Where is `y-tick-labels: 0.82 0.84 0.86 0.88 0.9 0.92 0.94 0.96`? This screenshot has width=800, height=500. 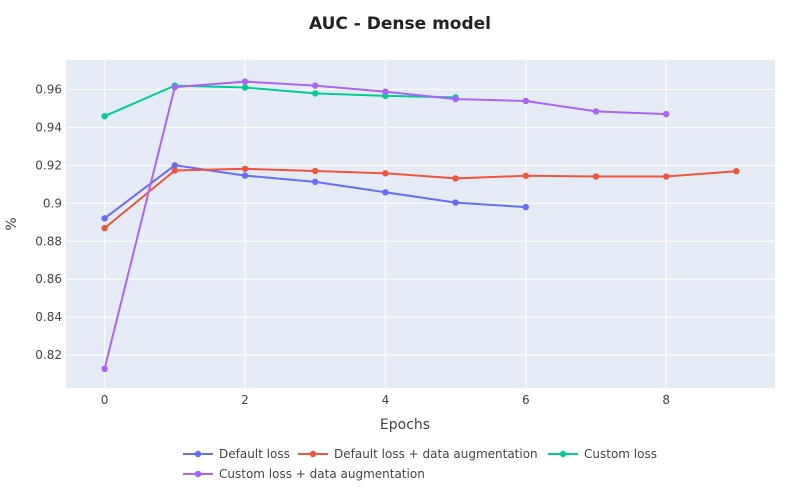
y-tick-labels: 0.82 0.84 0.86 0.88 0.9 0.92 0.94 0.96 is located at coordinates (48, 222).